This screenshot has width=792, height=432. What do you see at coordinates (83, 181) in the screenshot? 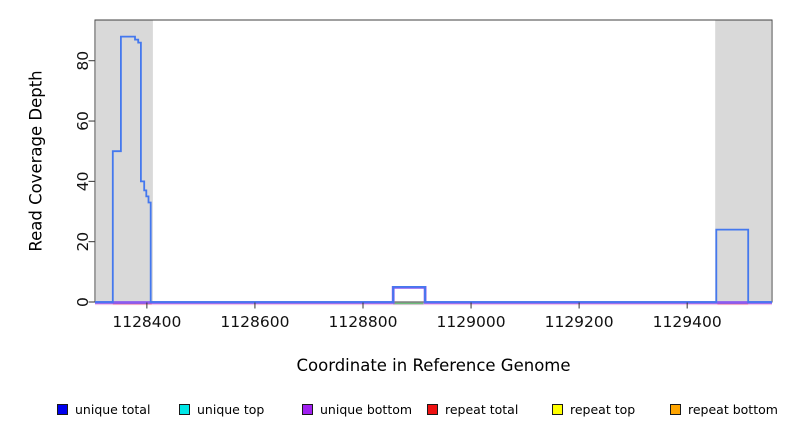
I see `y-tick-label: 40` at bounding box center [83, 181].